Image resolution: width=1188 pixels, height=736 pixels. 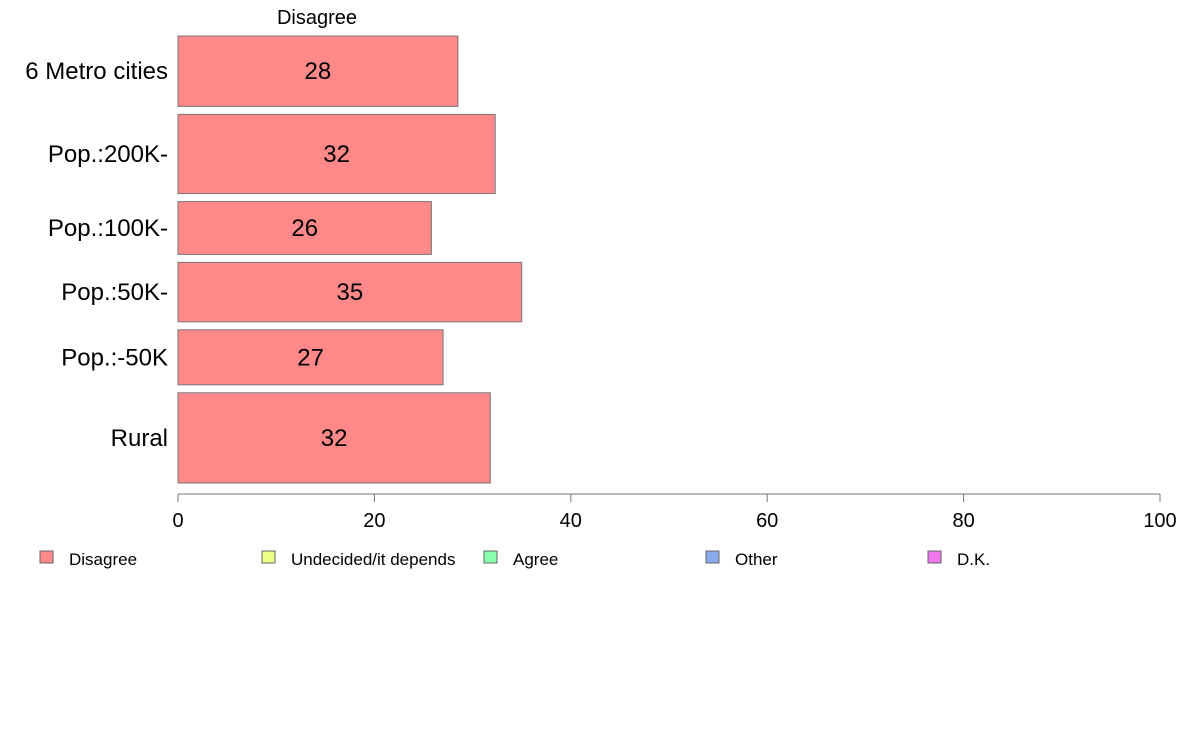 What do you see at coordinates (114, 292) in the screenshot?
I see `category-label: Pop.:50K-` at bounding box center [114, 292].